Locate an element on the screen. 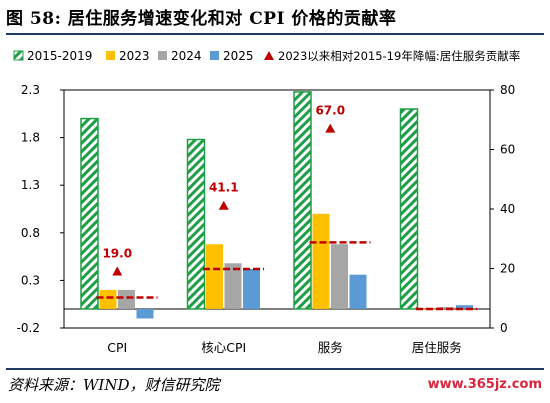 The image size is (550, 403). right-tick-label: 60 is located at coordinates (507, 150).